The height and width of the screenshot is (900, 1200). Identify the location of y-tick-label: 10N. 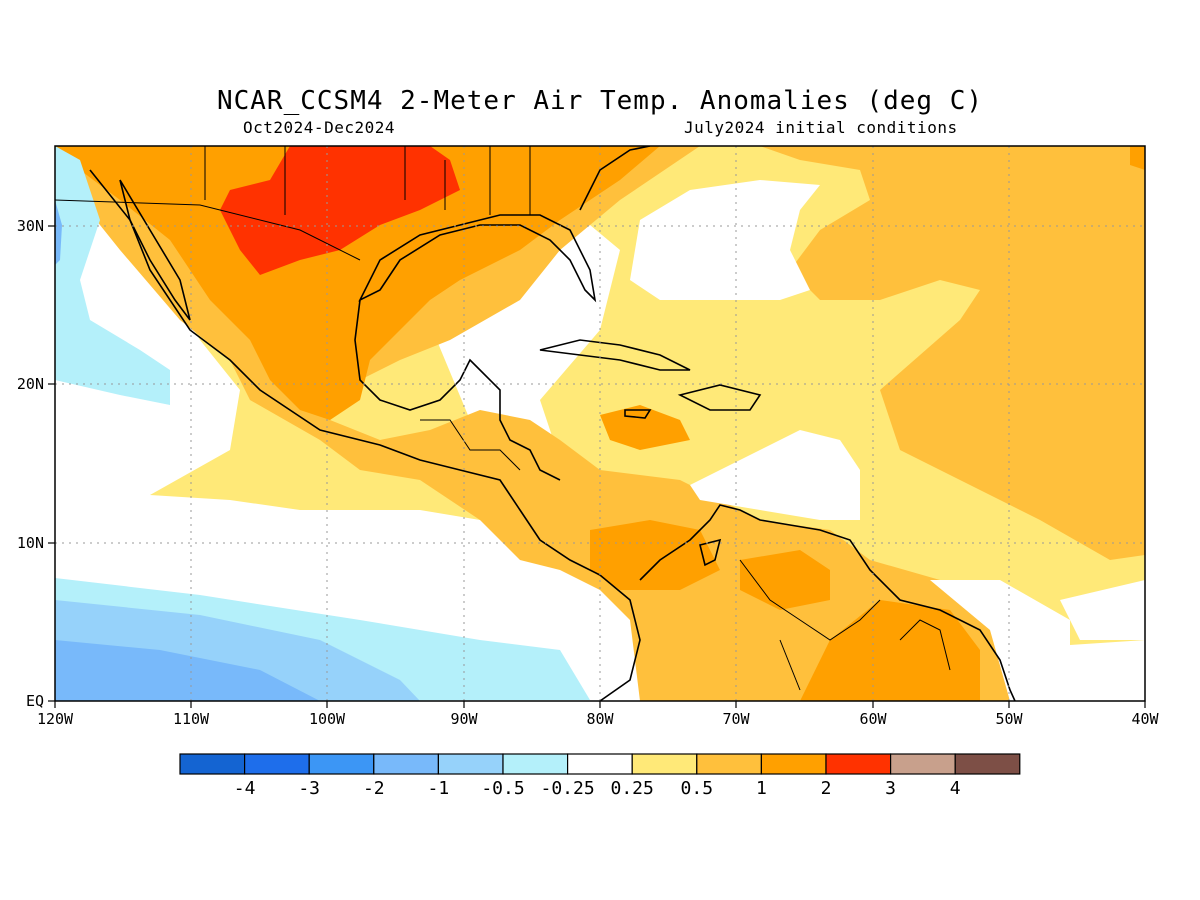
(30, 543).